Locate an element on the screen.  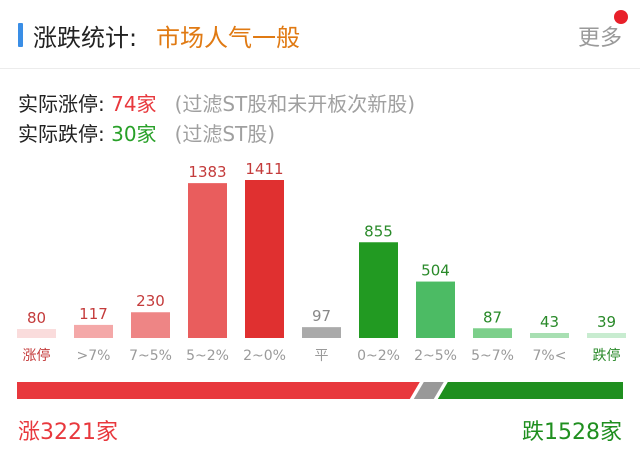
bar-value-label: 97 is located at coordinates (321, 316).